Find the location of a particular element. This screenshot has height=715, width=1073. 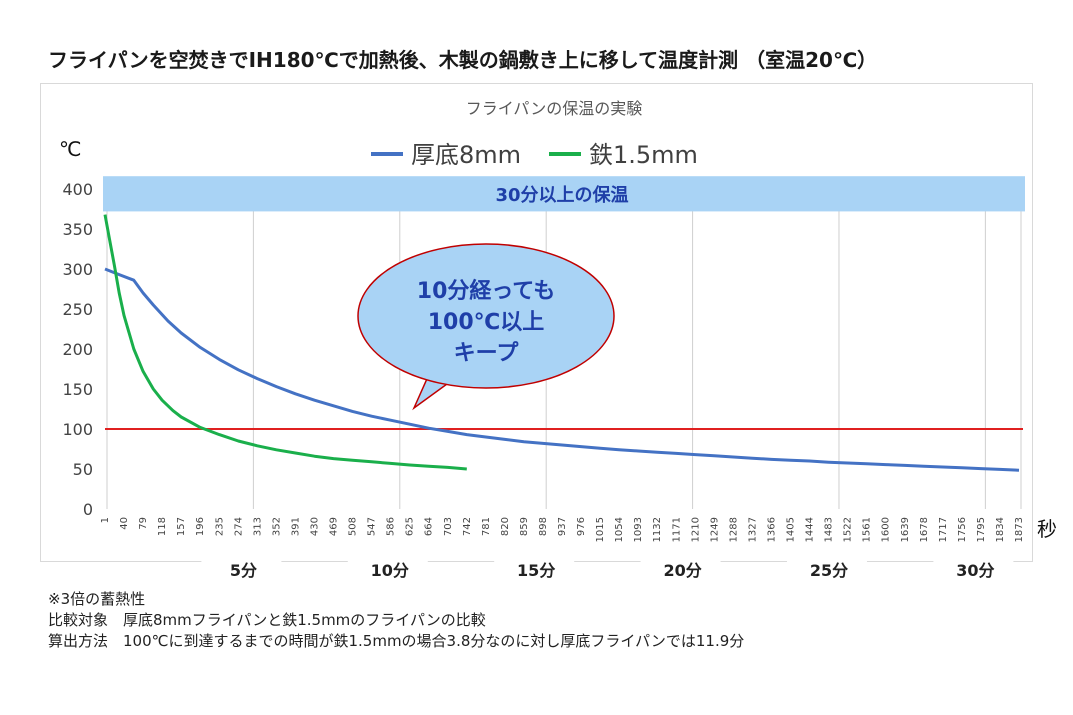

x-tick-label: 391 is located at coordinates (295, 526).